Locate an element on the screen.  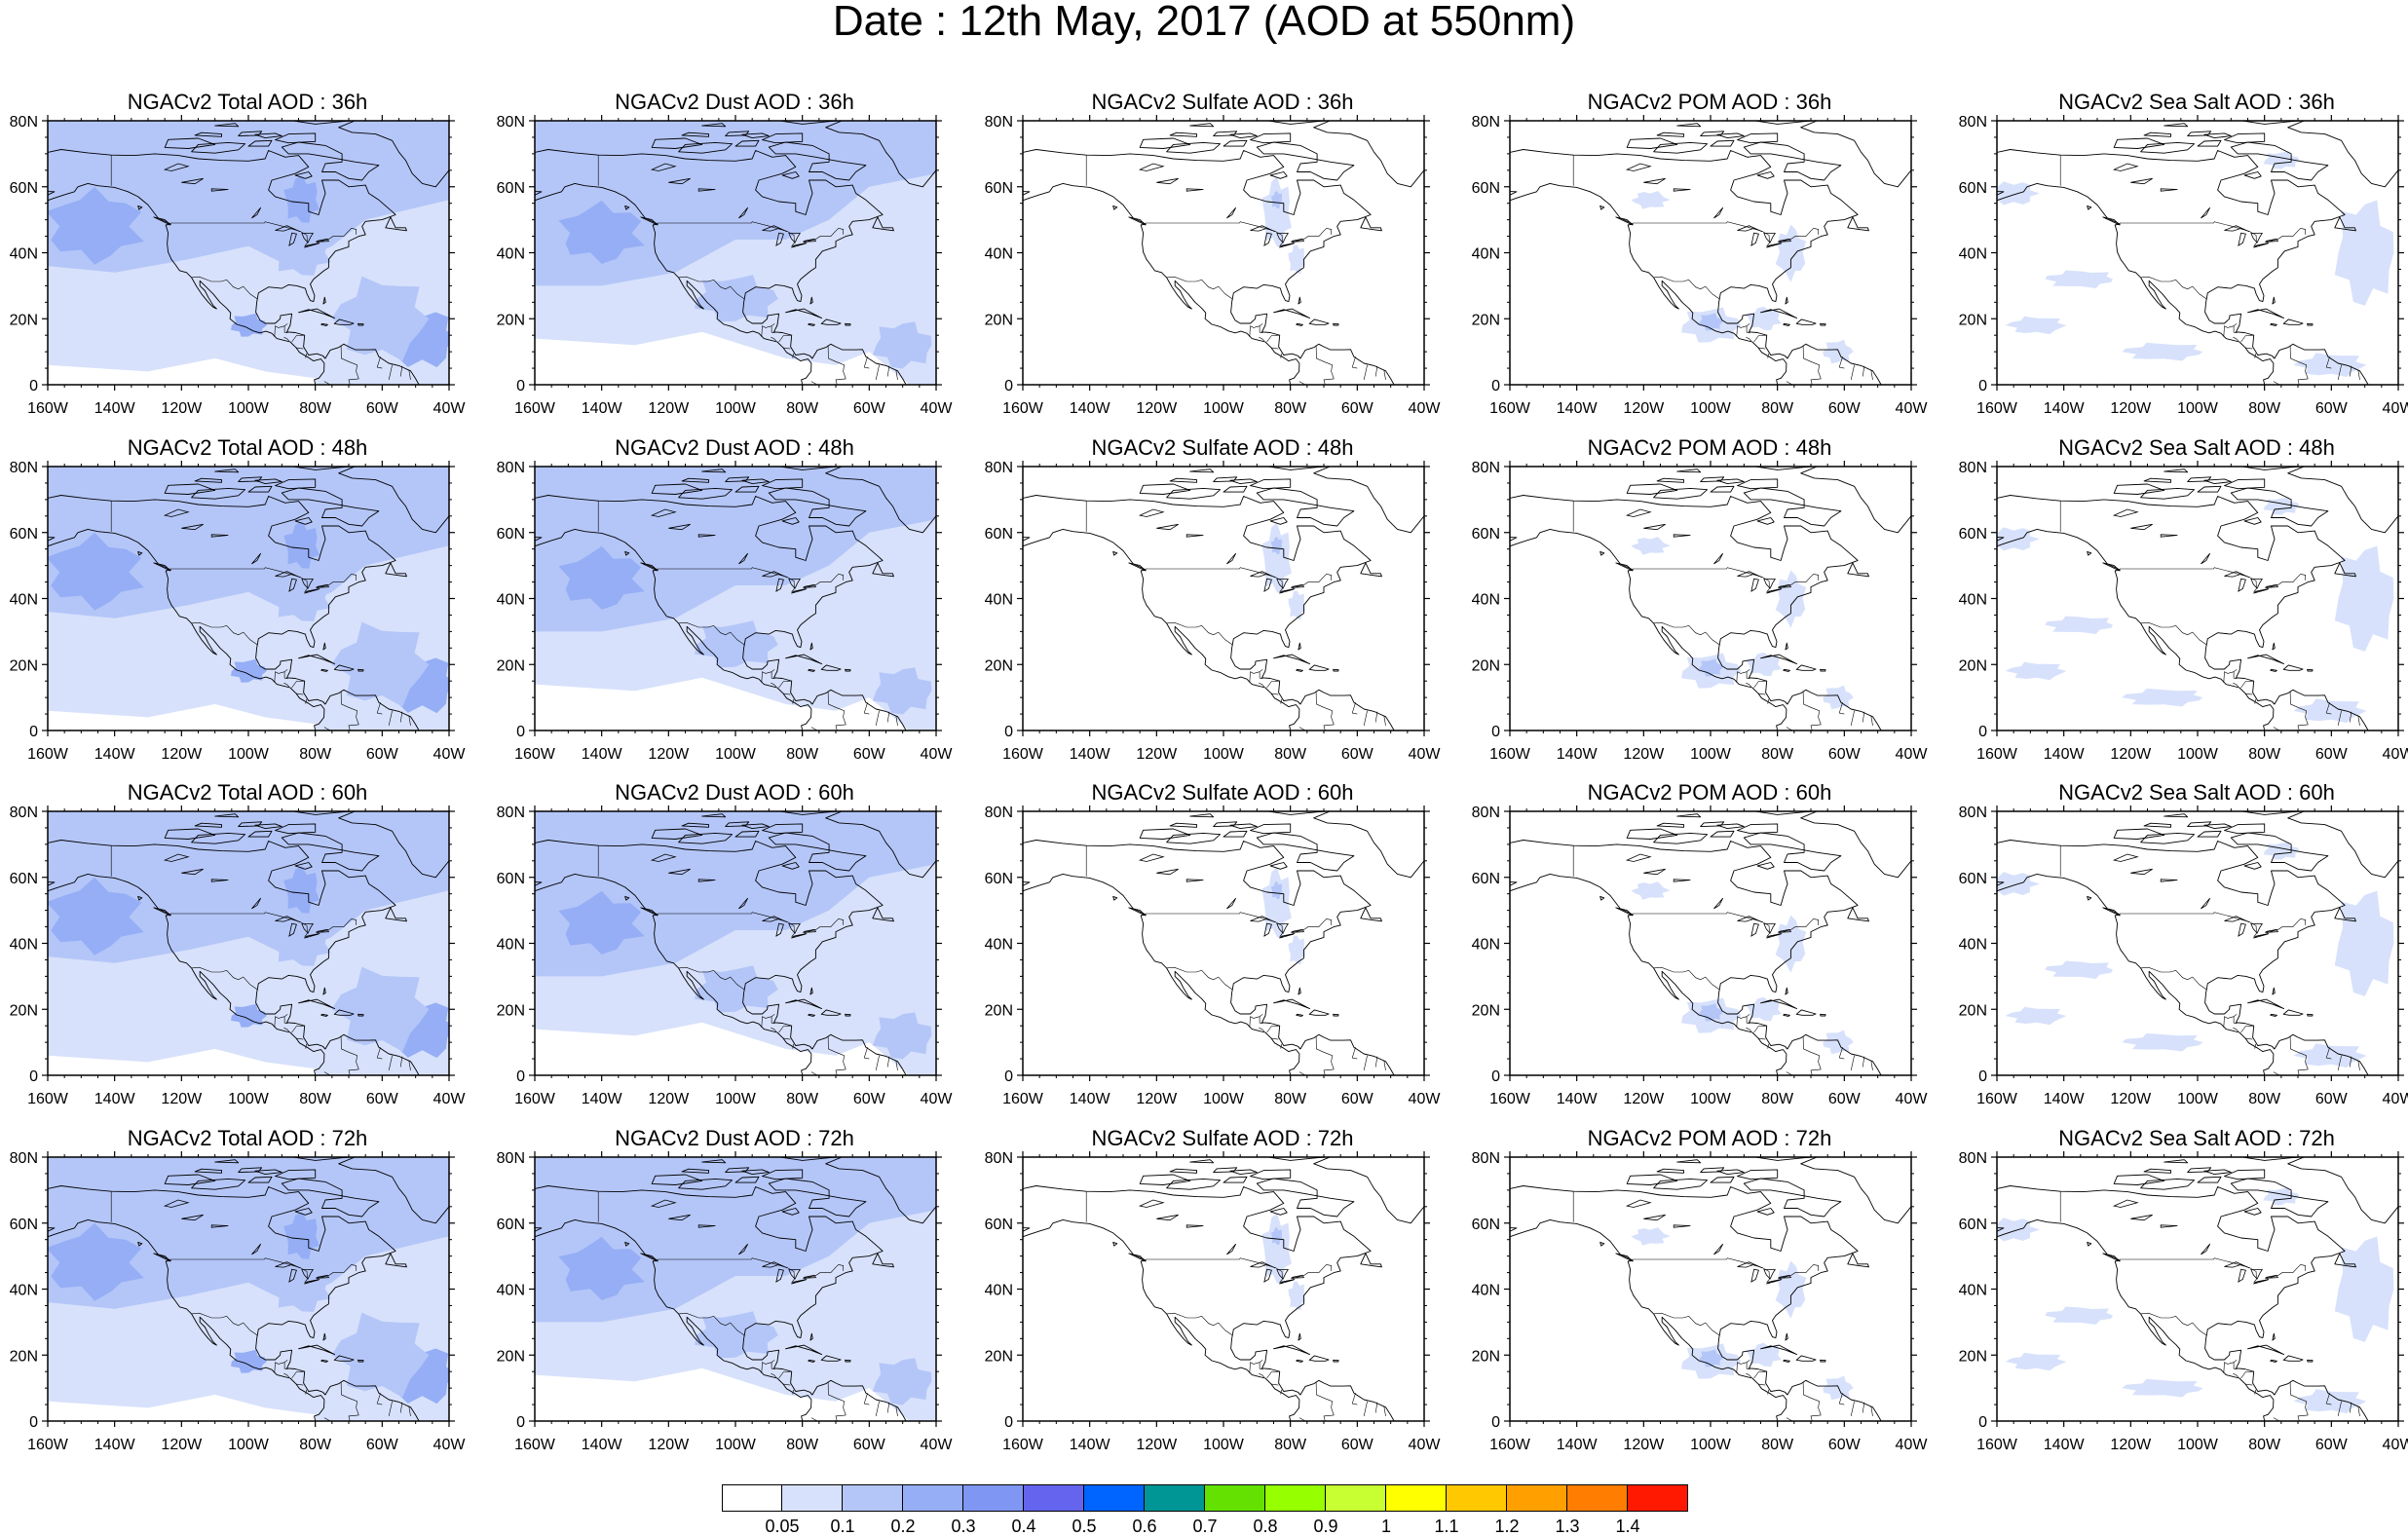
lat-tick-label: 60N is located at coordinates (24, 879).